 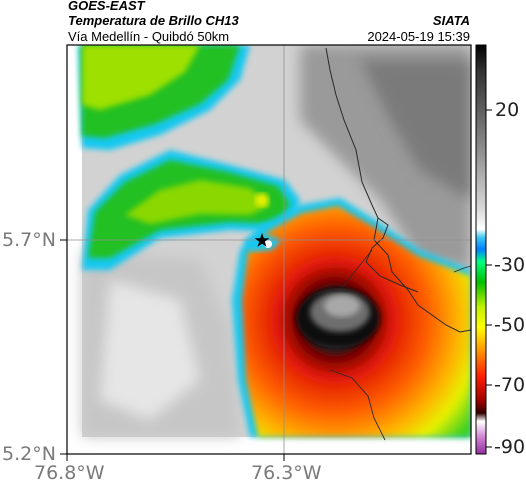 I want to click on x-tick-label: 76.3°W, so click(x=286, y=473).